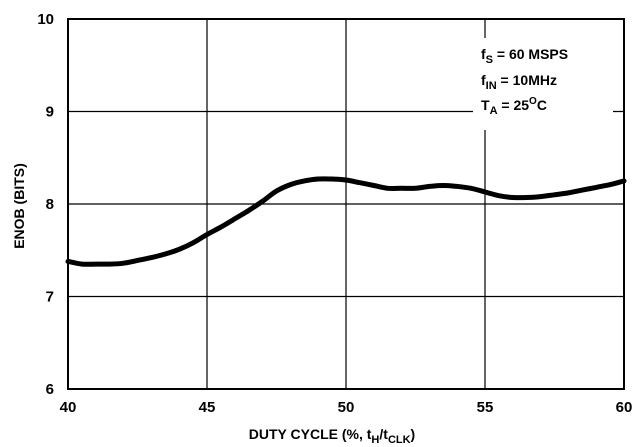 The height and width of the screenshot is (447, 637). I want to click on x-tick-label: 50, so click(346, 407).